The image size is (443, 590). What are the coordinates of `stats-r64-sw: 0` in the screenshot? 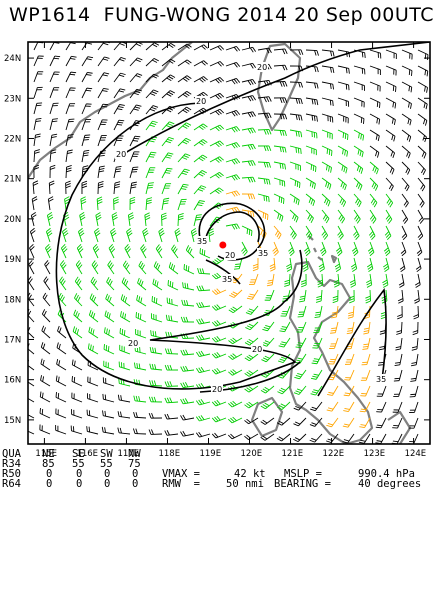 It's located at (107, 484).